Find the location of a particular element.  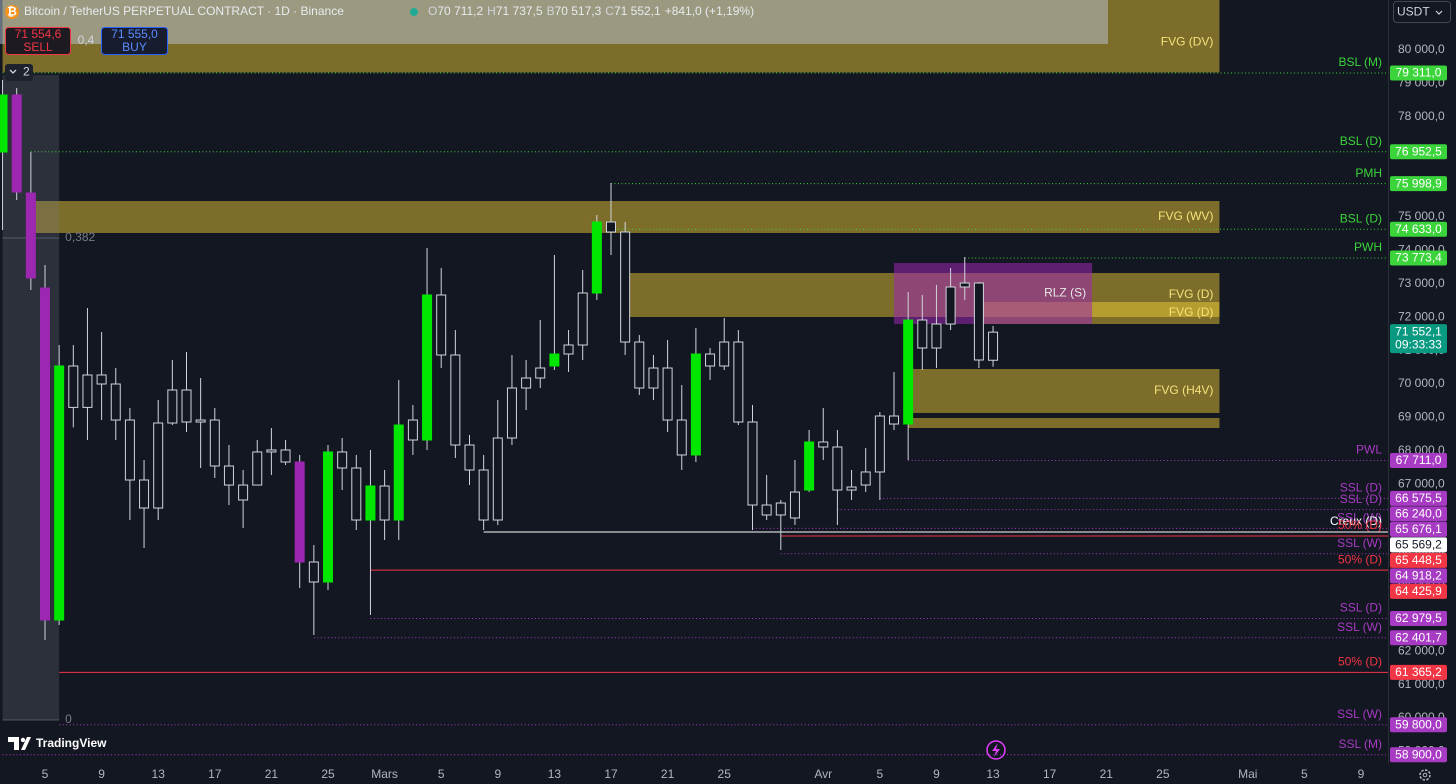

buy-price: 71 555,0 is located at coordinates (134, 34).